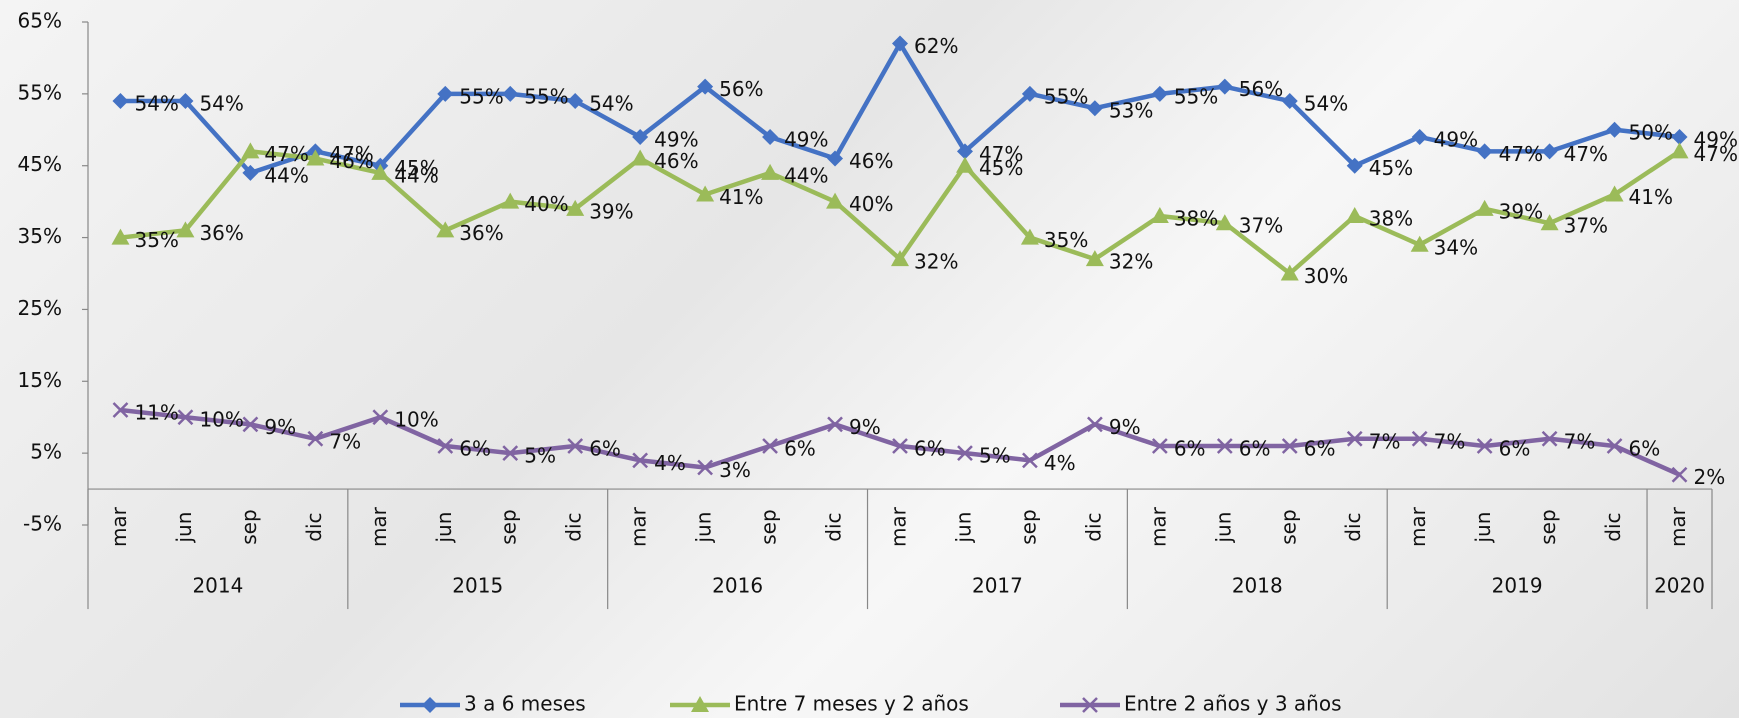  What do you see at coordinates (221, 233) in the screenshot?
I see `data-label: 36%` at bounding box center [221, 233].